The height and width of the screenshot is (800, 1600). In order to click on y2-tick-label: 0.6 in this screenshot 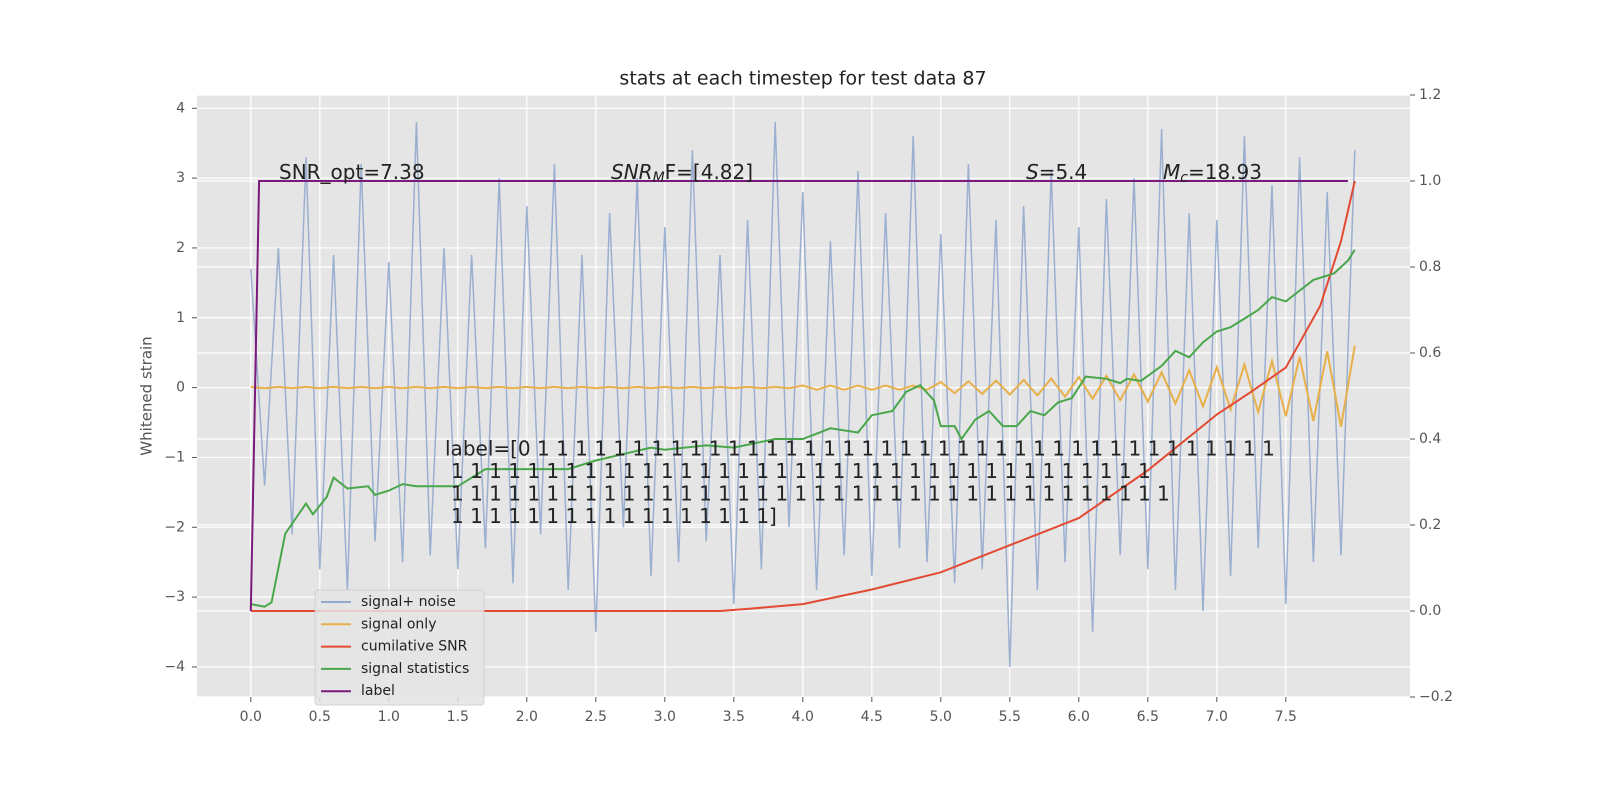, I will do `click(1430, 353)`.